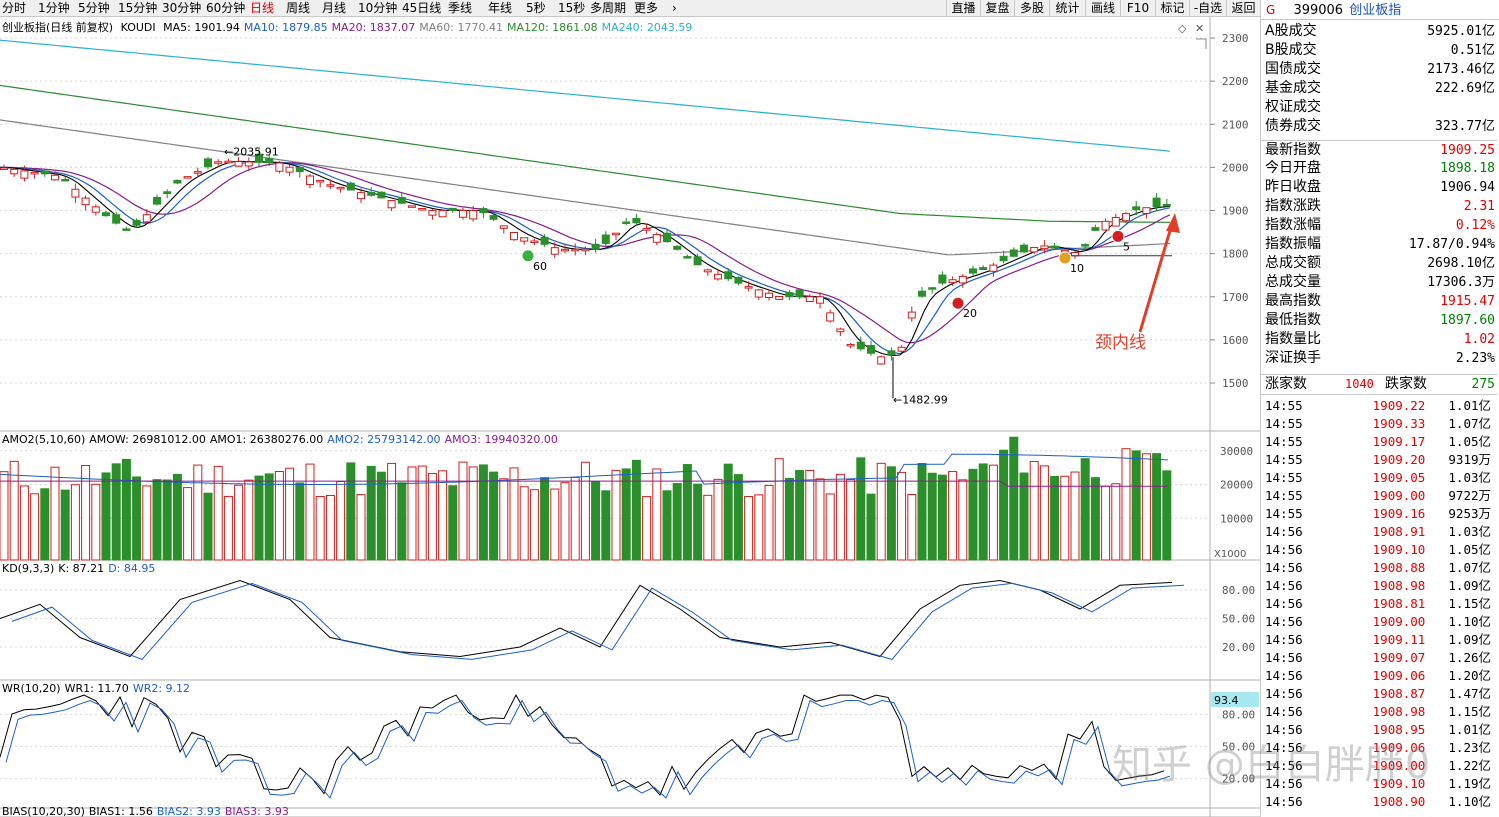  Describe the element at coordinates (14, 8) in the screenshot. I see `period-tab-0: 分时` at that location.